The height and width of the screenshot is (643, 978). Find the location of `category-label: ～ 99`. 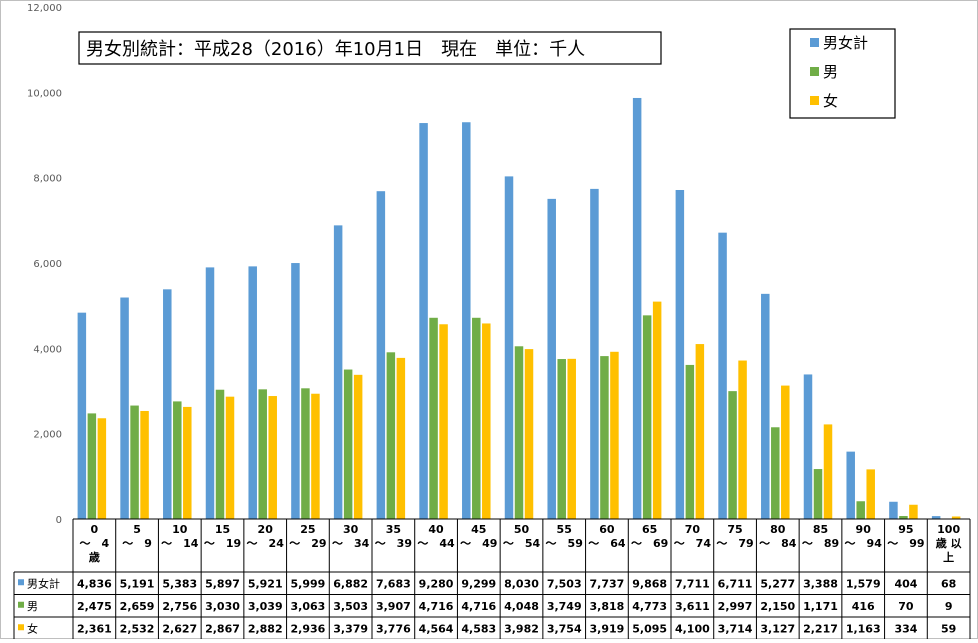

category-label: ～ 99 is located at coordinates (905, 543).